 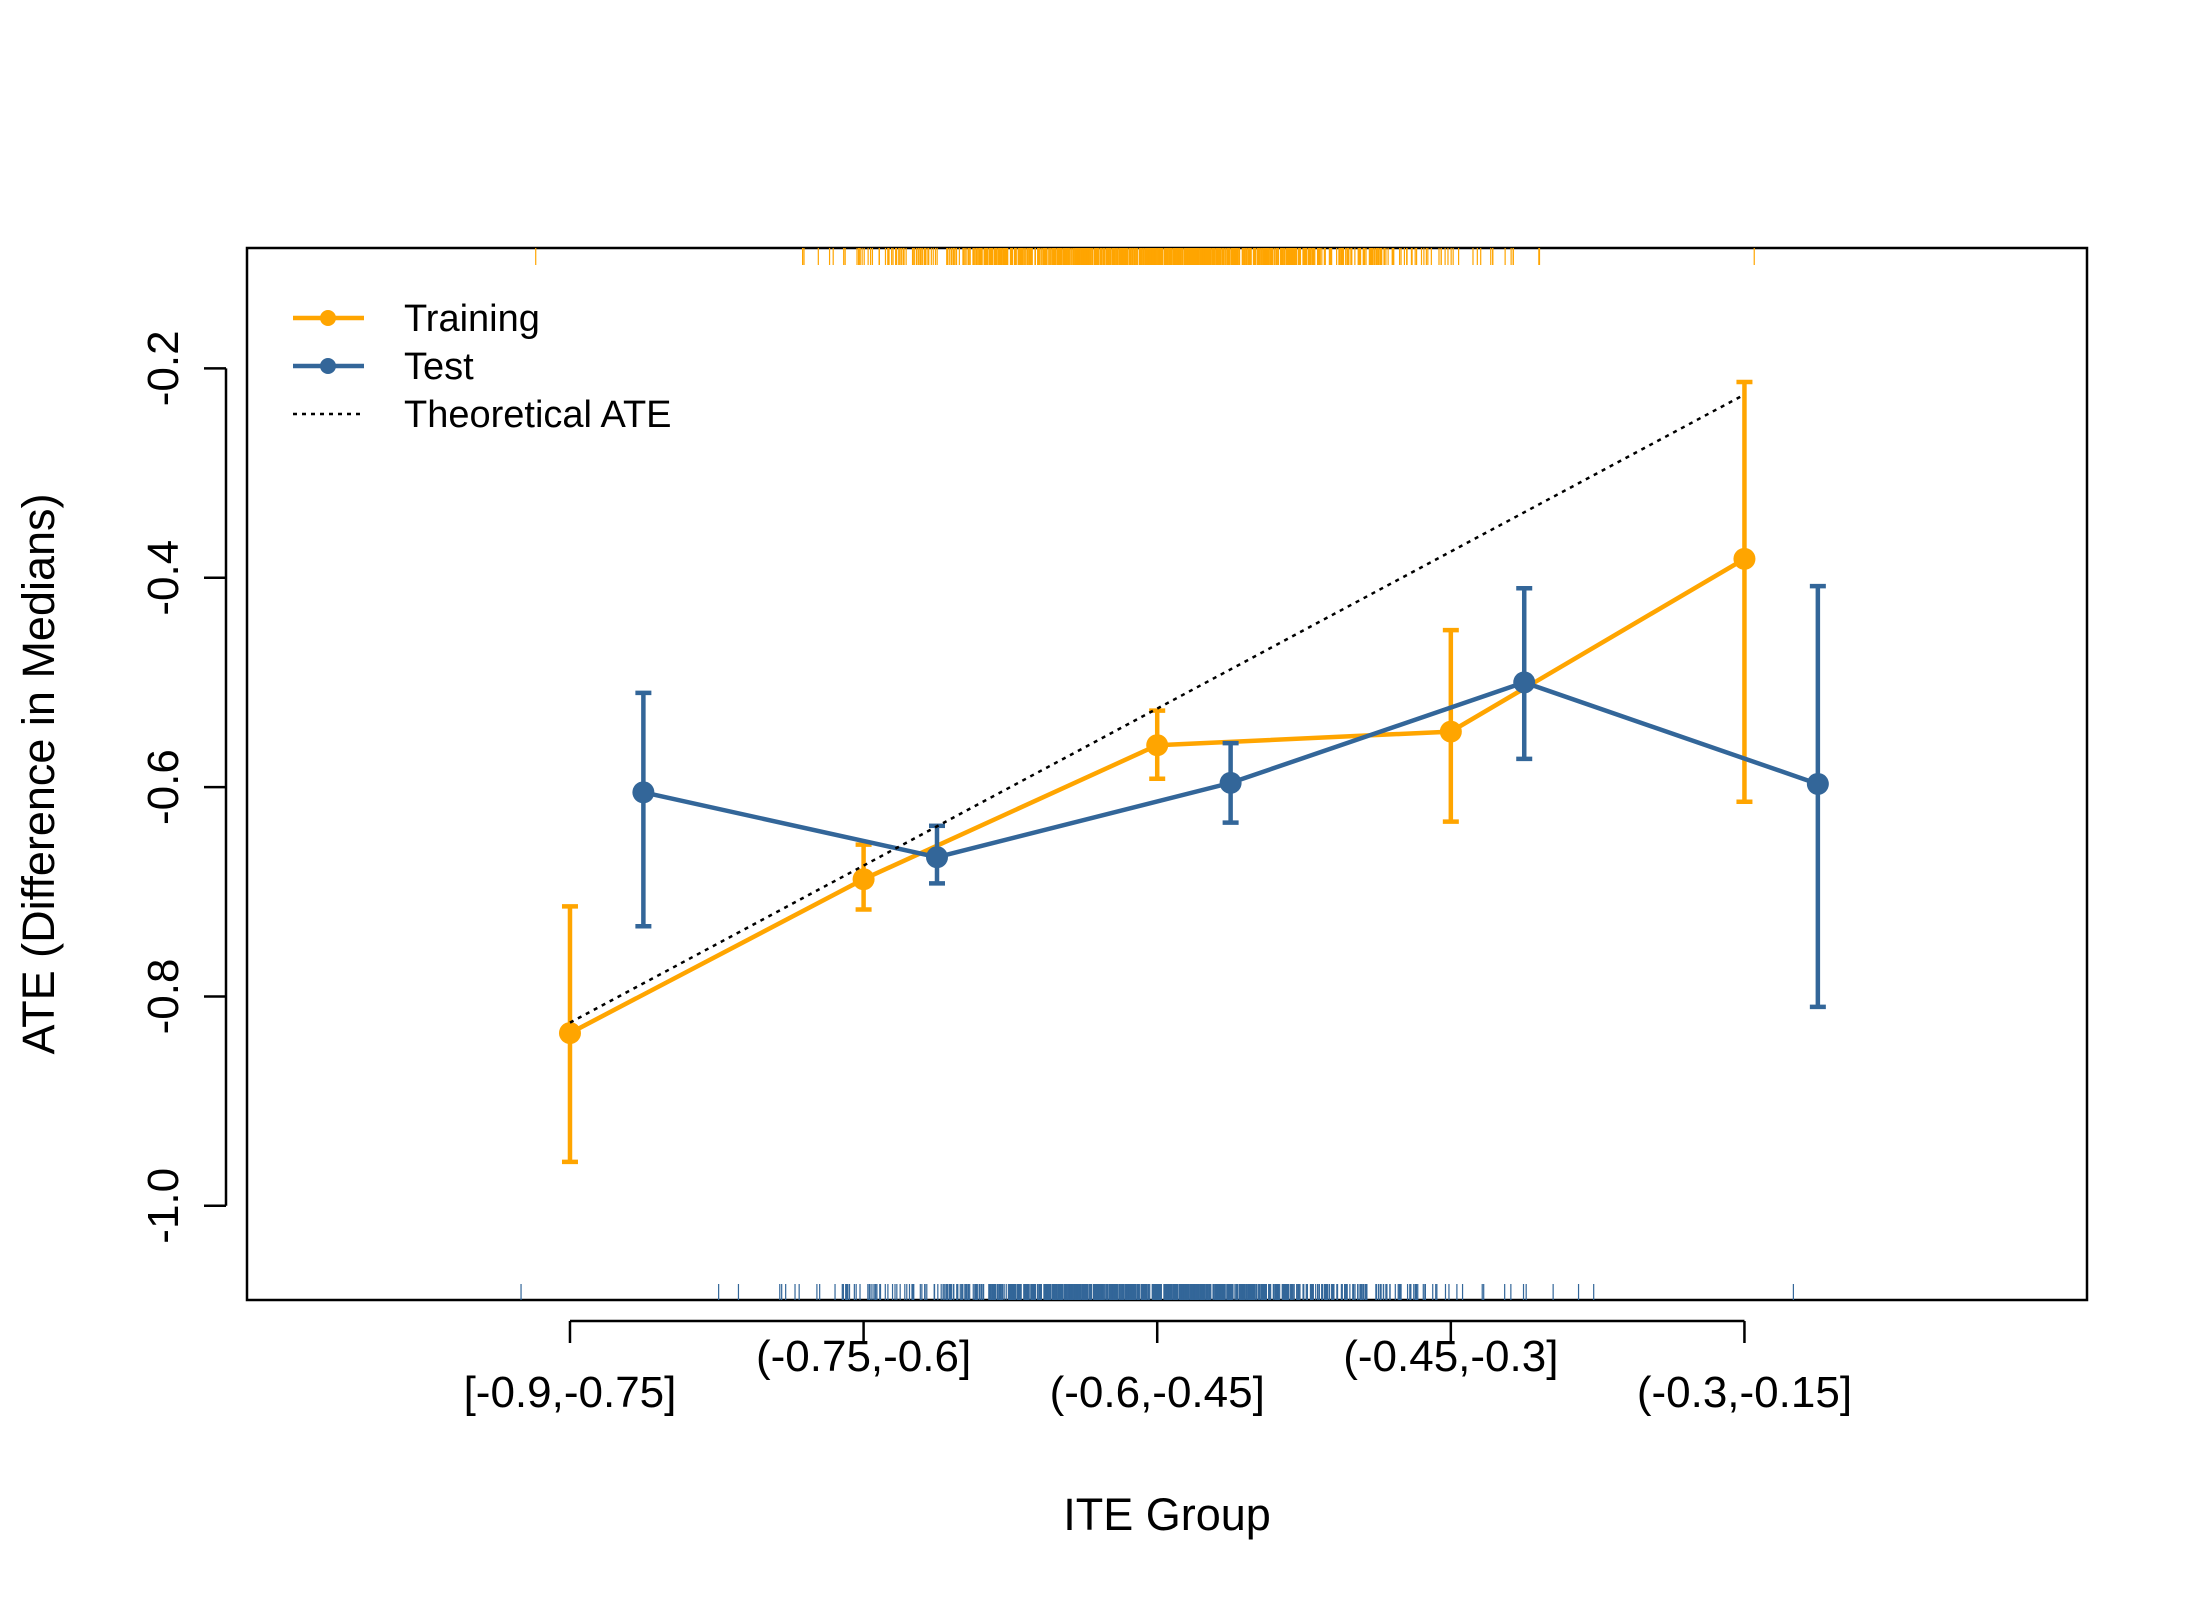 What do you see at coordinates (1450, 1356) in the screenshot?
I see `x-tick-label: (-0.45,-0.3]` at bounding box center [1450, 1356].